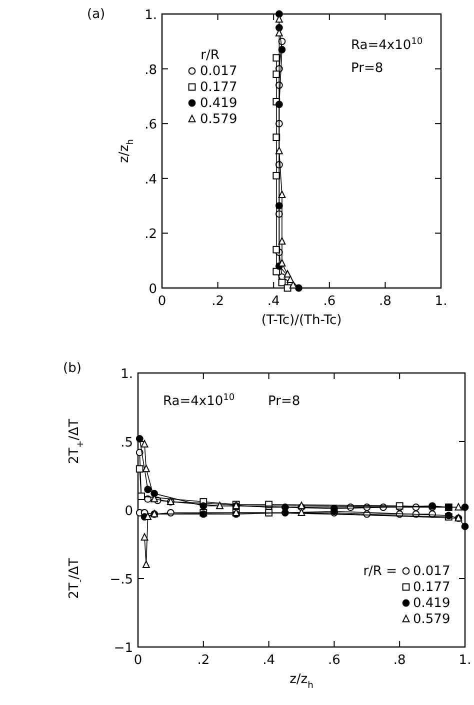 The image size is (474, 705). Describe the element at coordinates (150, 234) in the screenshot. I see `y-tick-label: .2` at that location.